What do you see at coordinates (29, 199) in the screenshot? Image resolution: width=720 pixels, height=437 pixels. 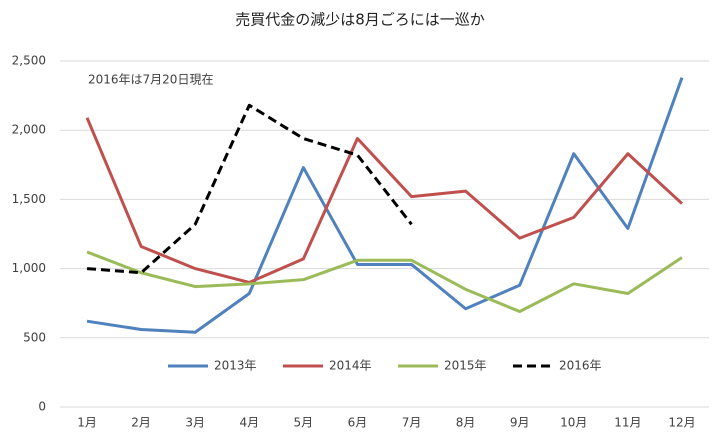 I see `y-tick-label: 1,500` at bounding box center [29, 199].